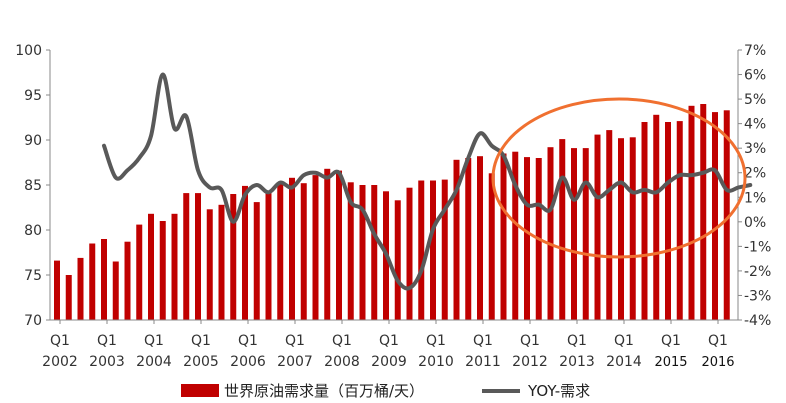  Describe the element at coordinates (755, 125) in the screenshot. I see `right-tick-label: 4%` at that location.